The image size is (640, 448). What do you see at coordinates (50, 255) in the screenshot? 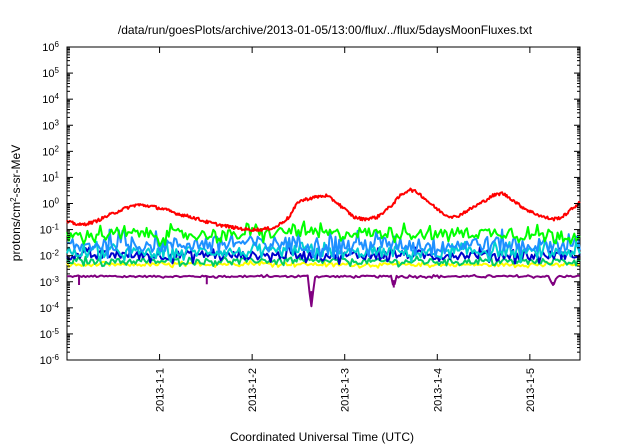
I see `y-tick-label: 10⁻²` at bounding box center [50, 255].